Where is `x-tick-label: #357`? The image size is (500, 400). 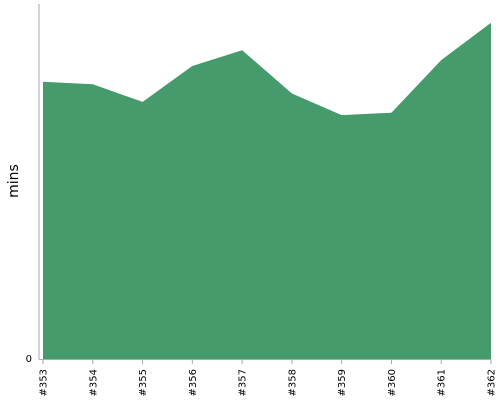
x-tick-label: #357 is located at coordinates (243, 382).